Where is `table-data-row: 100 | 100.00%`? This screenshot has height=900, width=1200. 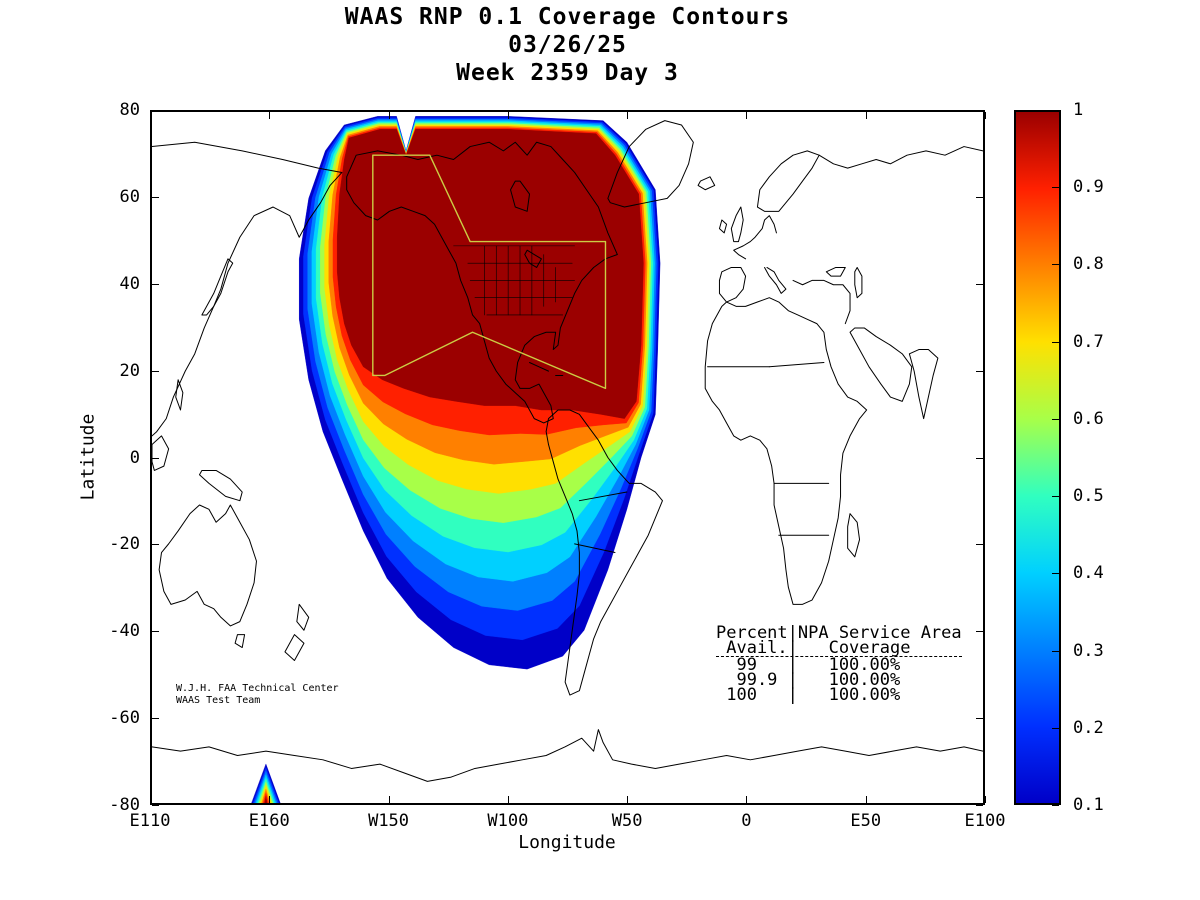 table-data-row: 100 | 100.00% is located at coordinates (808, 695).